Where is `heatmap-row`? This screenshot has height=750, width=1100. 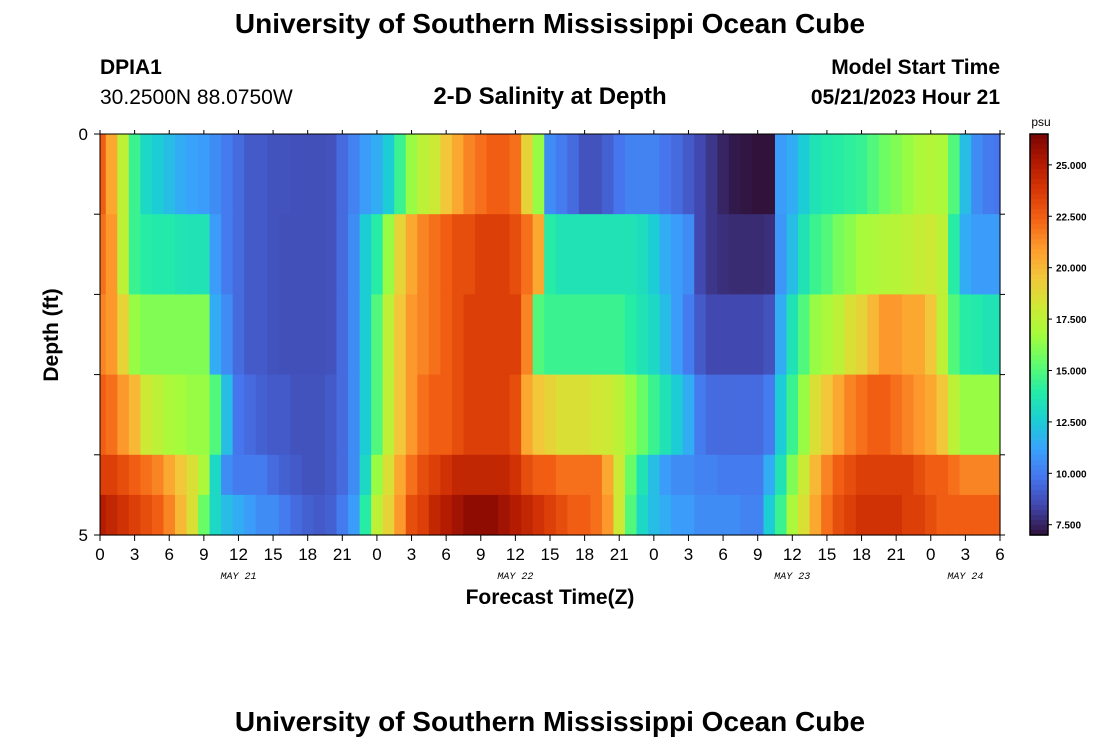
heatmap-row is located at coordinates (550, 254).